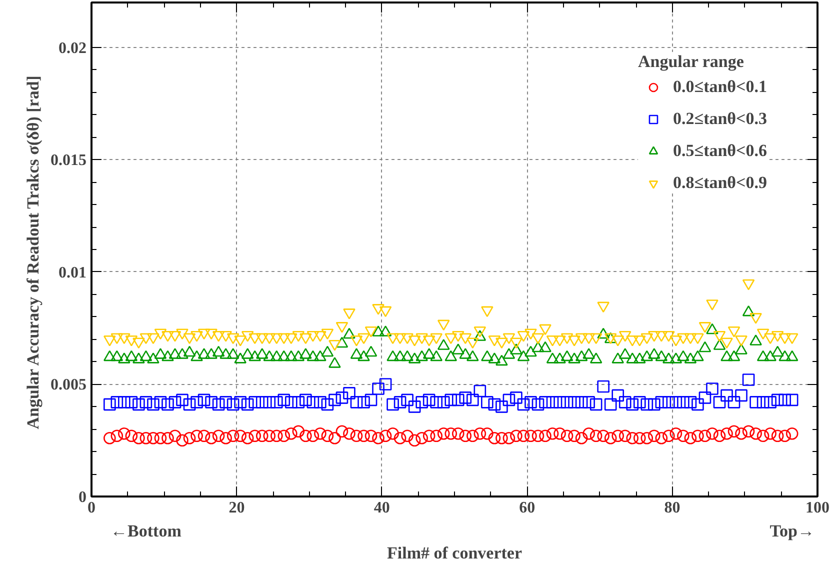 This screenshot has height=565, width=834. I want to click on legend-label: 0.8≤tanθ<0.9, so click(719, 183).